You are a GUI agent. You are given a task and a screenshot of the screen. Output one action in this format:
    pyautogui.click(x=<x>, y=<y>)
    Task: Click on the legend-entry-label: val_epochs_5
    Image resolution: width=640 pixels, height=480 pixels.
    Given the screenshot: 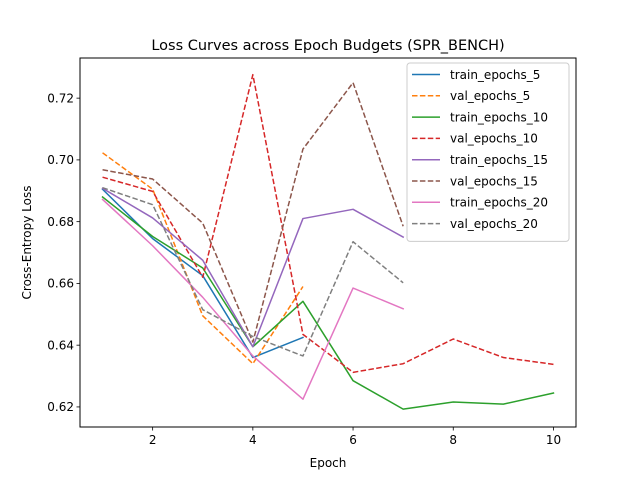 What is the action you would take?
    pyautogui.click(x=490, y=96)
    